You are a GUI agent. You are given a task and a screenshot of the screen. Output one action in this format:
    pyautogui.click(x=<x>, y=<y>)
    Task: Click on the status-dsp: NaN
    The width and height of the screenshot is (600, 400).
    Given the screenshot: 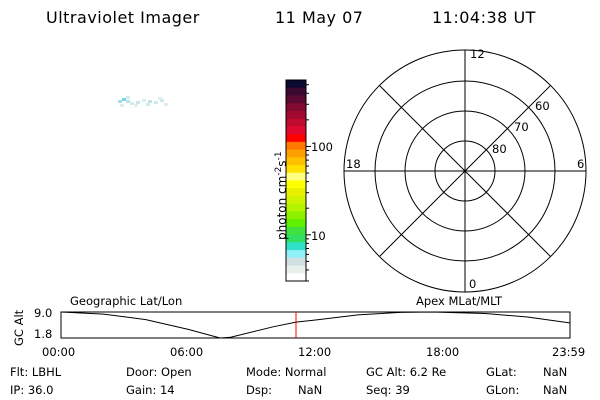 What is the action you would take?
    pyautogui.click(x=310, y=390)
    